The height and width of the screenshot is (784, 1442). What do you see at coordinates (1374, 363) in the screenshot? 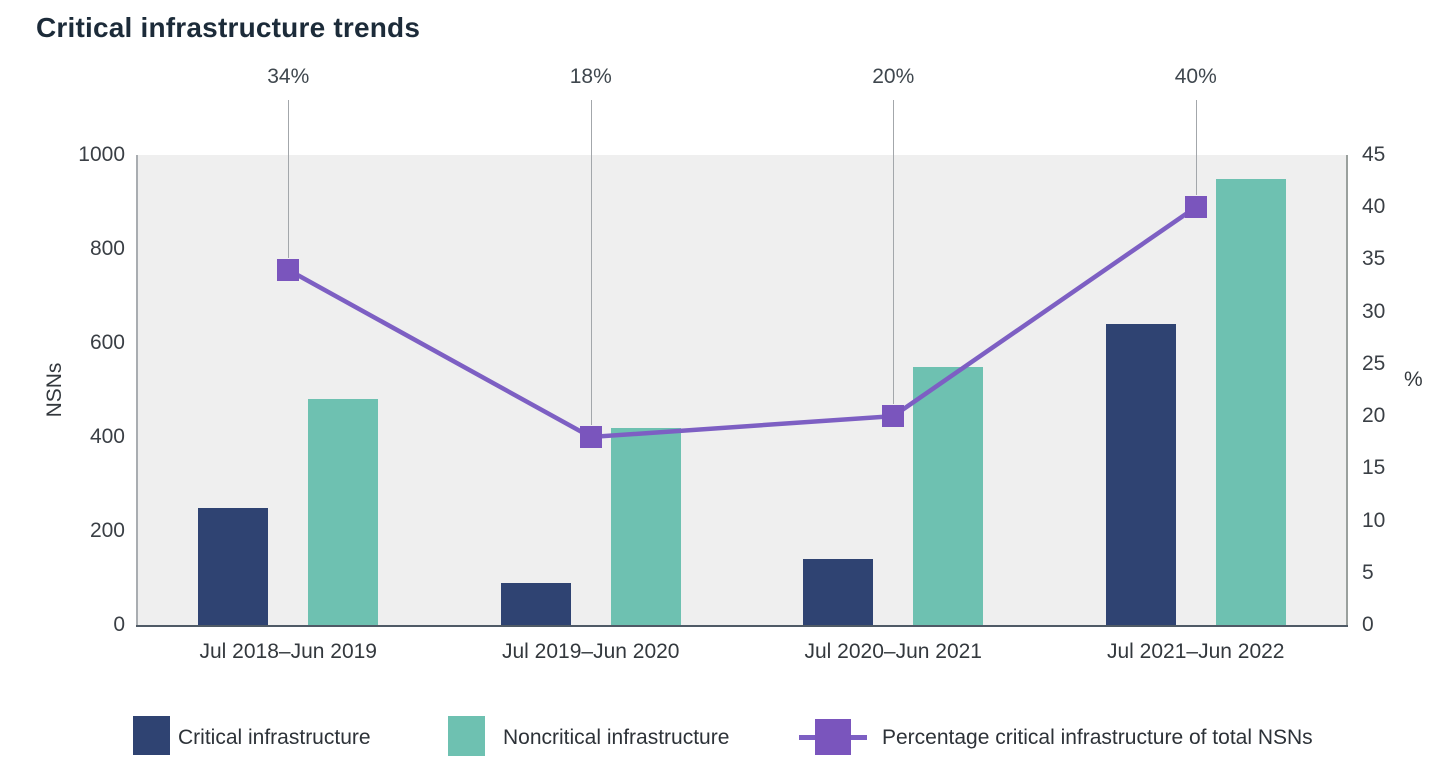
I see `y-right-tick-25: 25` at bounding box center [1374, 363].